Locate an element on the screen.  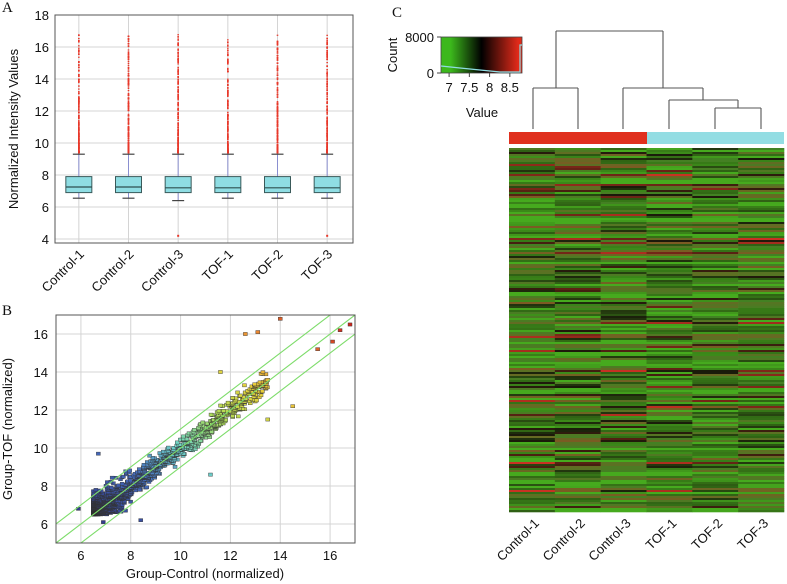
color-key-ylabel: Count is located at coordinates (392, 54).